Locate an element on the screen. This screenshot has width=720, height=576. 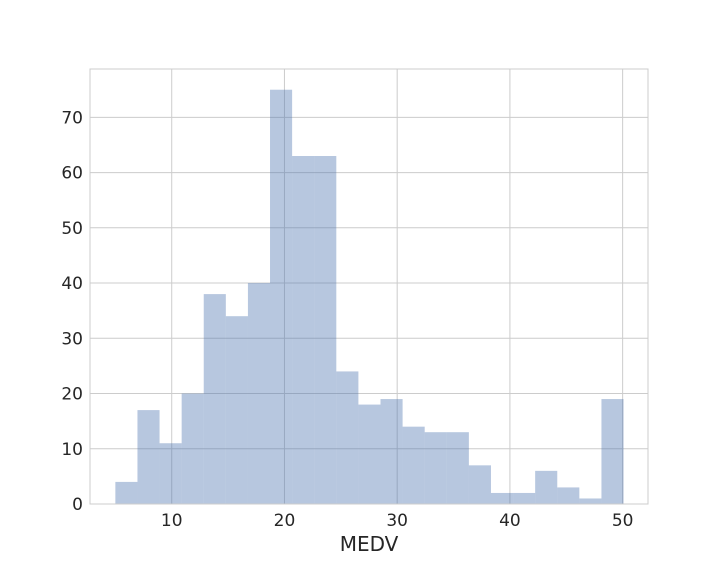
x-axis-label: MEDV is located at coordinates (369, 544).